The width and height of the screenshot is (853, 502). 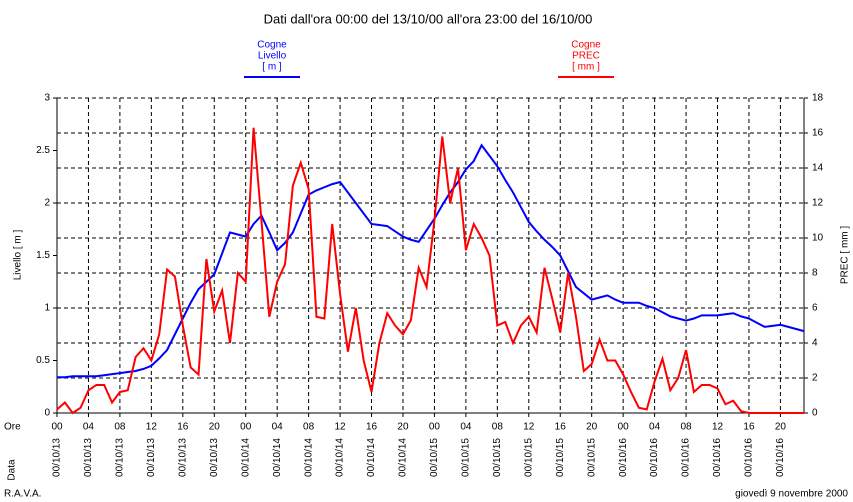 What do you see at coordinates (818, 168) in the screenshot?
I see `y2-tick-label: 14` at bounding box center [818, 168].